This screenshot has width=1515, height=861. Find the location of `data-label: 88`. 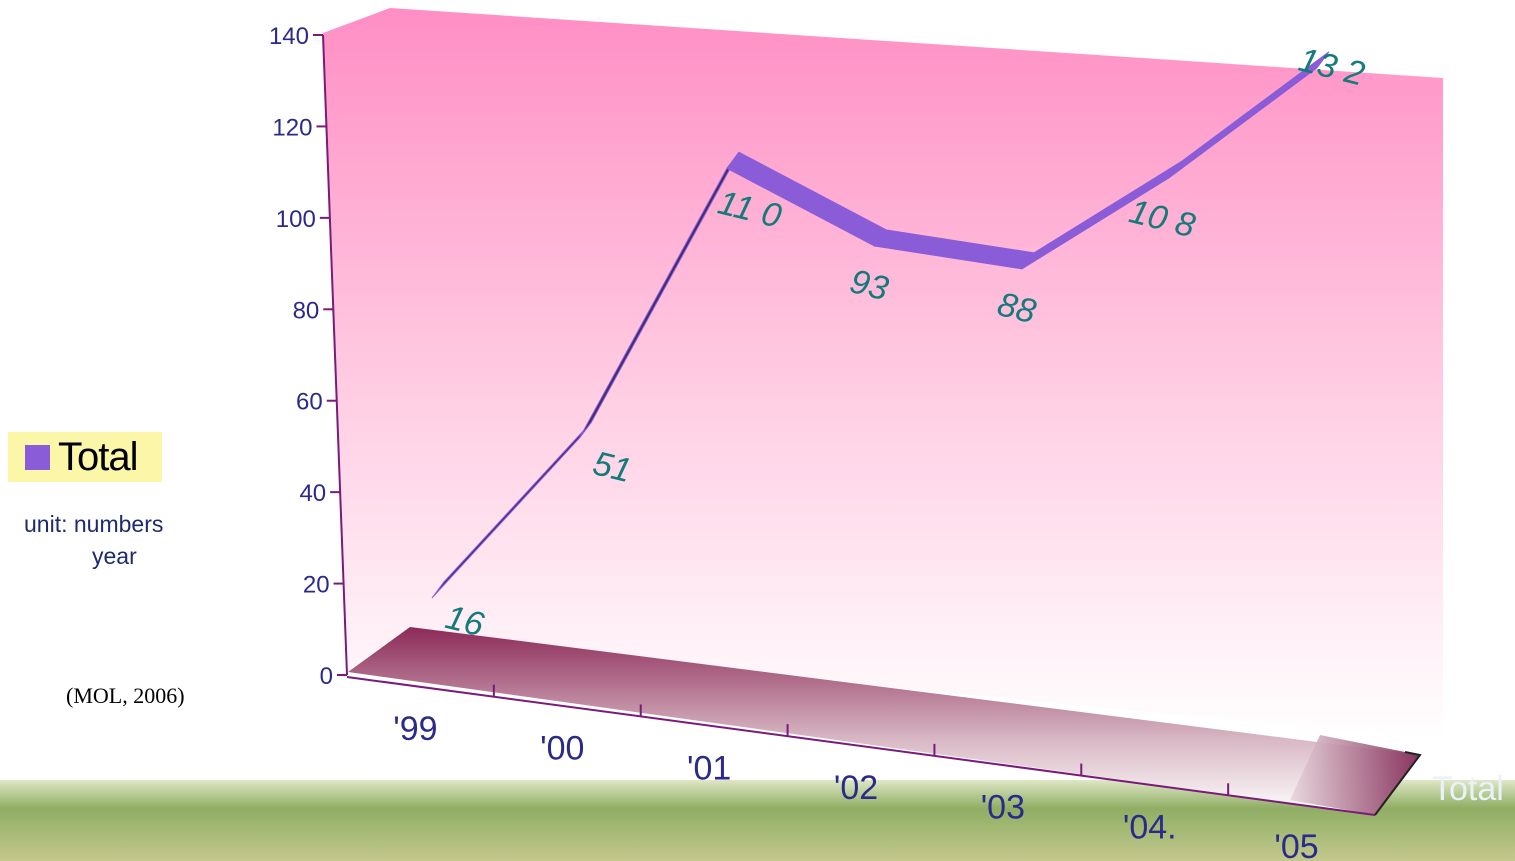

data-label: 88 is located at coordinates (1017, 308).